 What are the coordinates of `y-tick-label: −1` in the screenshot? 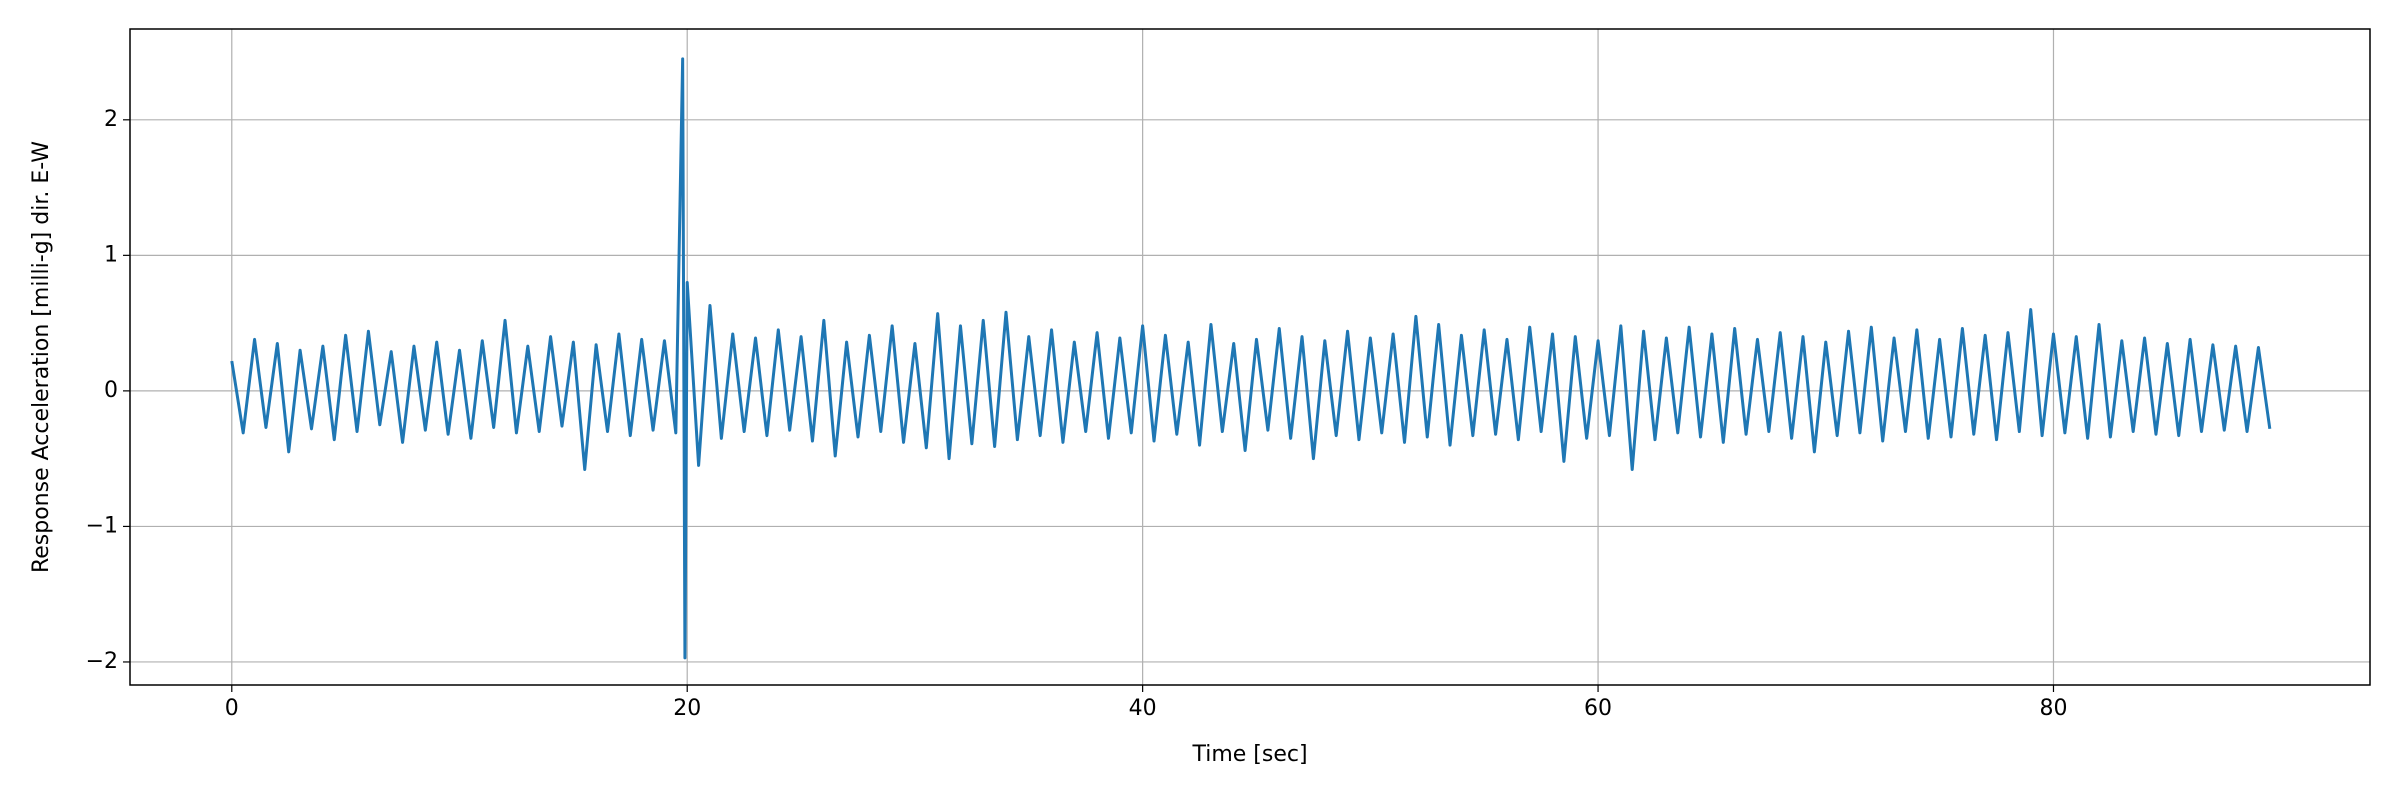 It's located at (102, 525).